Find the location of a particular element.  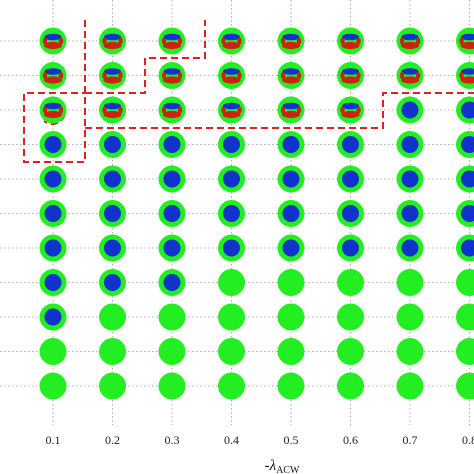

x-axis-label: -λACW is located at coordinates (282, 466).